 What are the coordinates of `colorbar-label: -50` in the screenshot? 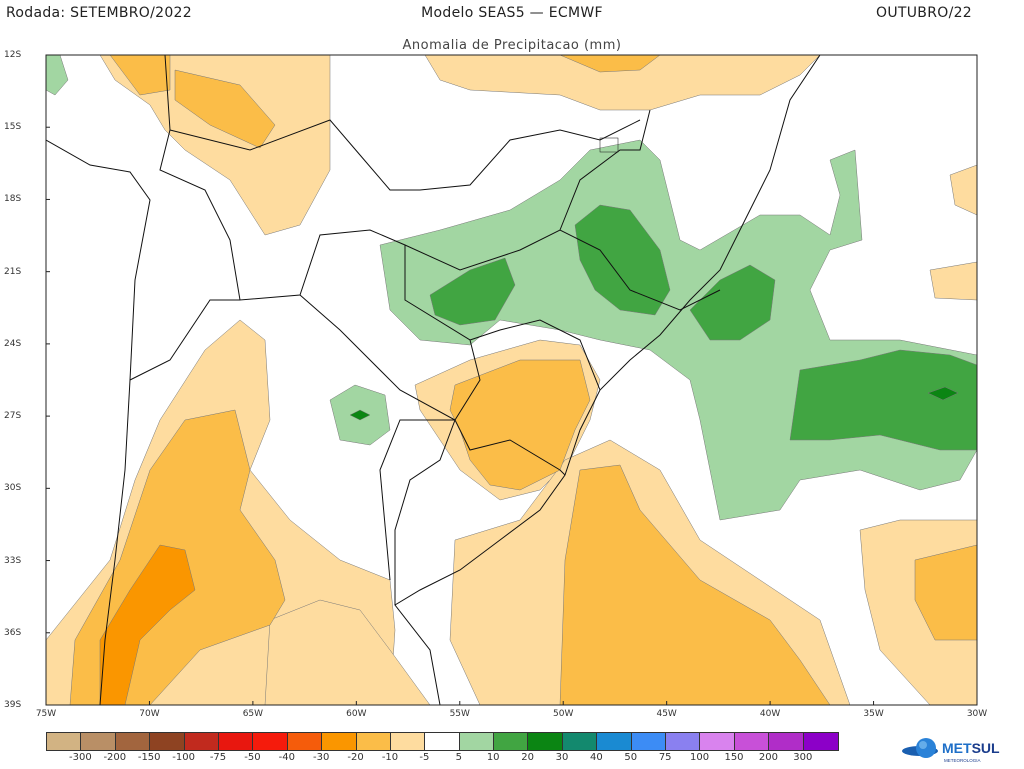 It's located at (252, 757).